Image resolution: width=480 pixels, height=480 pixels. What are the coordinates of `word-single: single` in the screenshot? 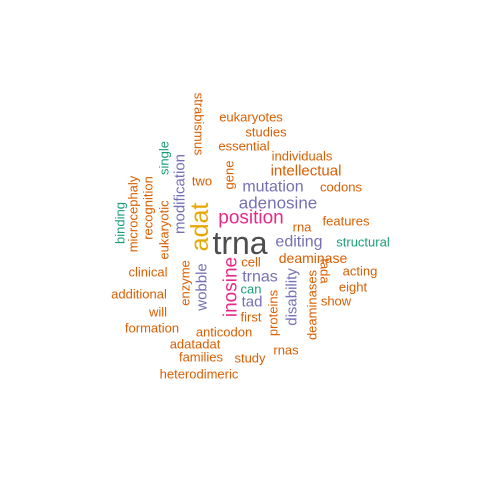 It's located at (164, 158).